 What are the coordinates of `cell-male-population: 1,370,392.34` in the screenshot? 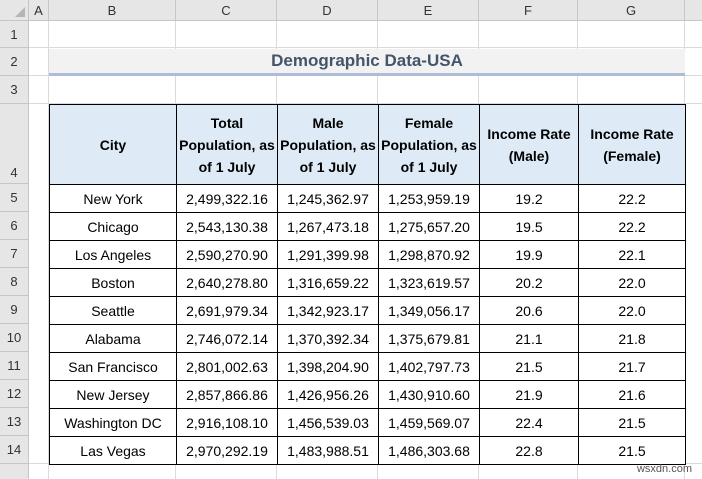 It's located at (328, 338).